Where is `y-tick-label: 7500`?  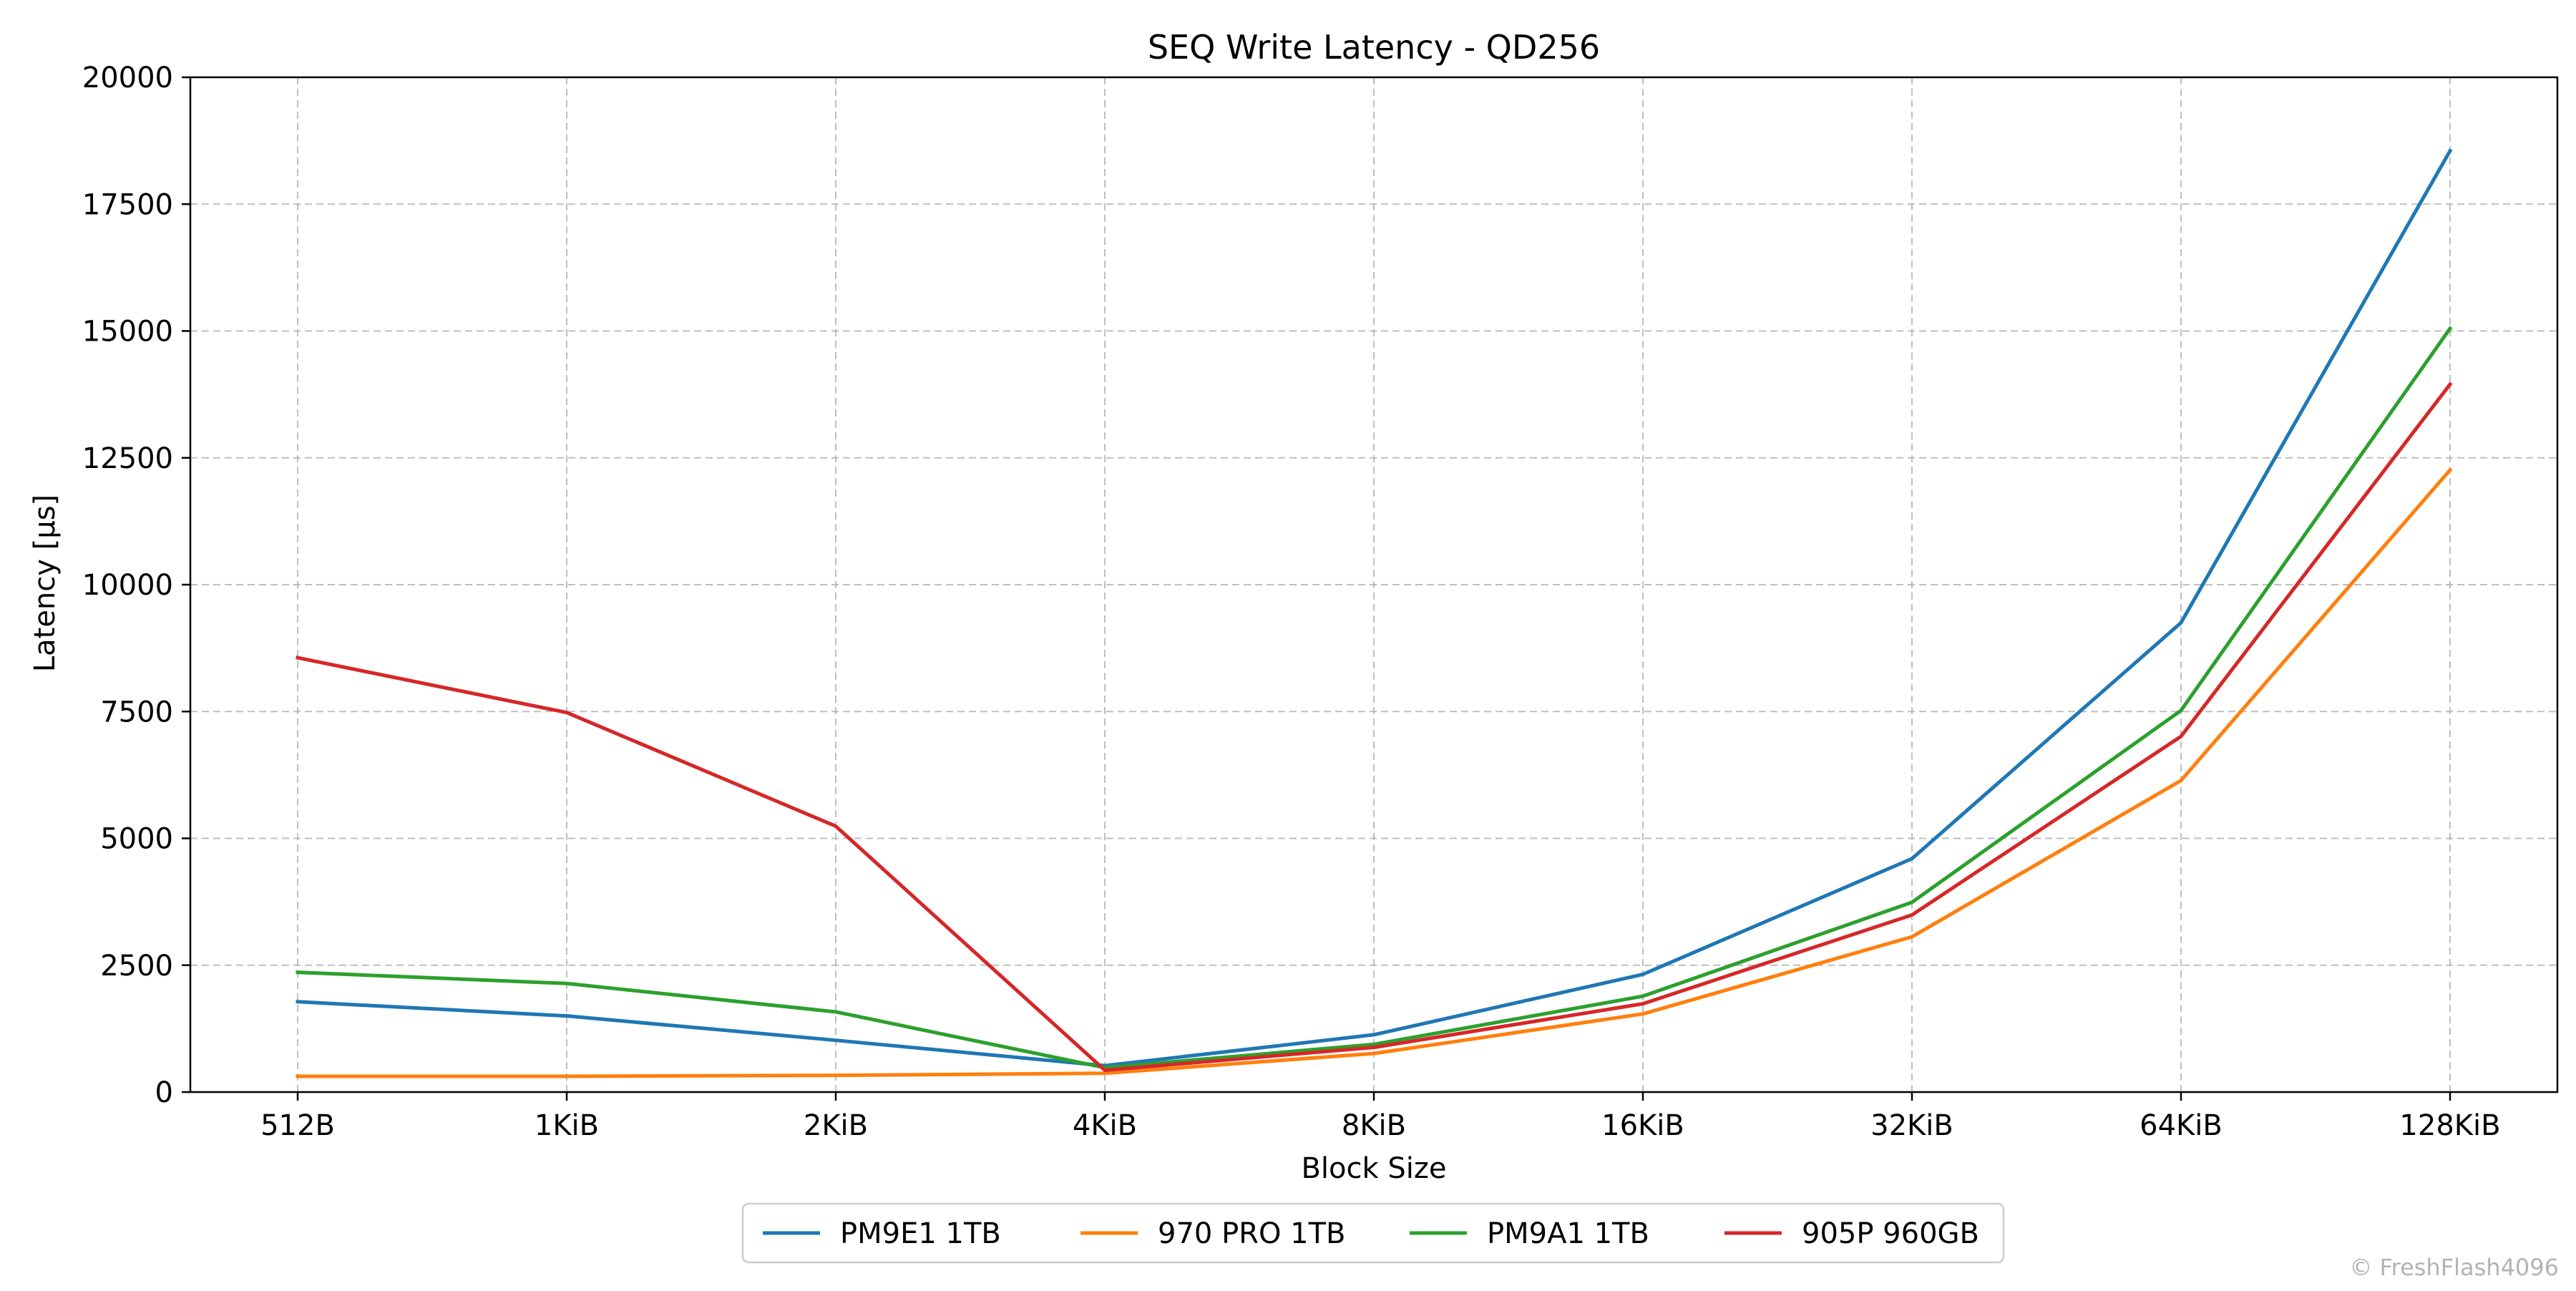
y-tick-label: 7500 is located at coordinates (136, 712).